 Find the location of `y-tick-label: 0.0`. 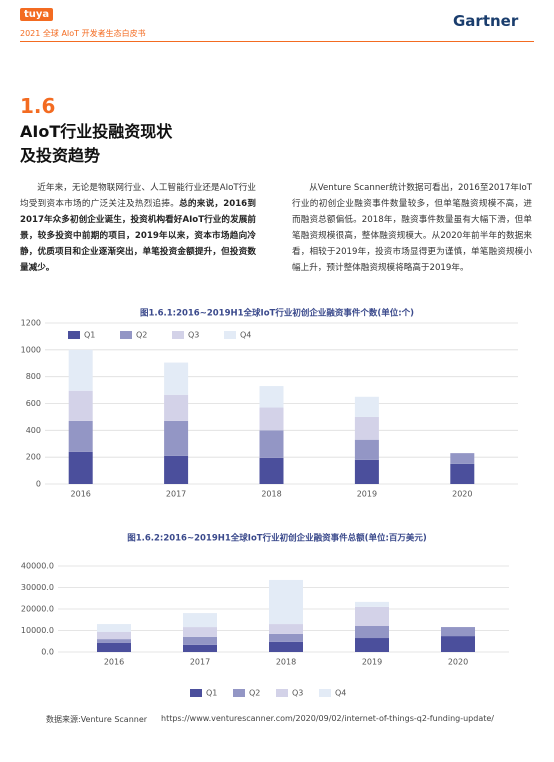

y-tick-label: 0.0 is located at coordinates (47, 652).